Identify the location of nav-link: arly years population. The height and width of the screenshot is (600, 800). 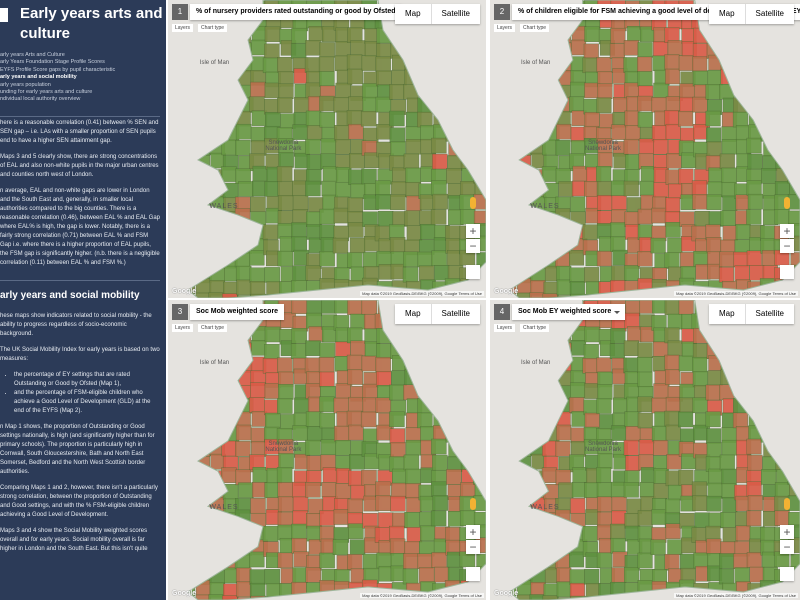
(25, 84).